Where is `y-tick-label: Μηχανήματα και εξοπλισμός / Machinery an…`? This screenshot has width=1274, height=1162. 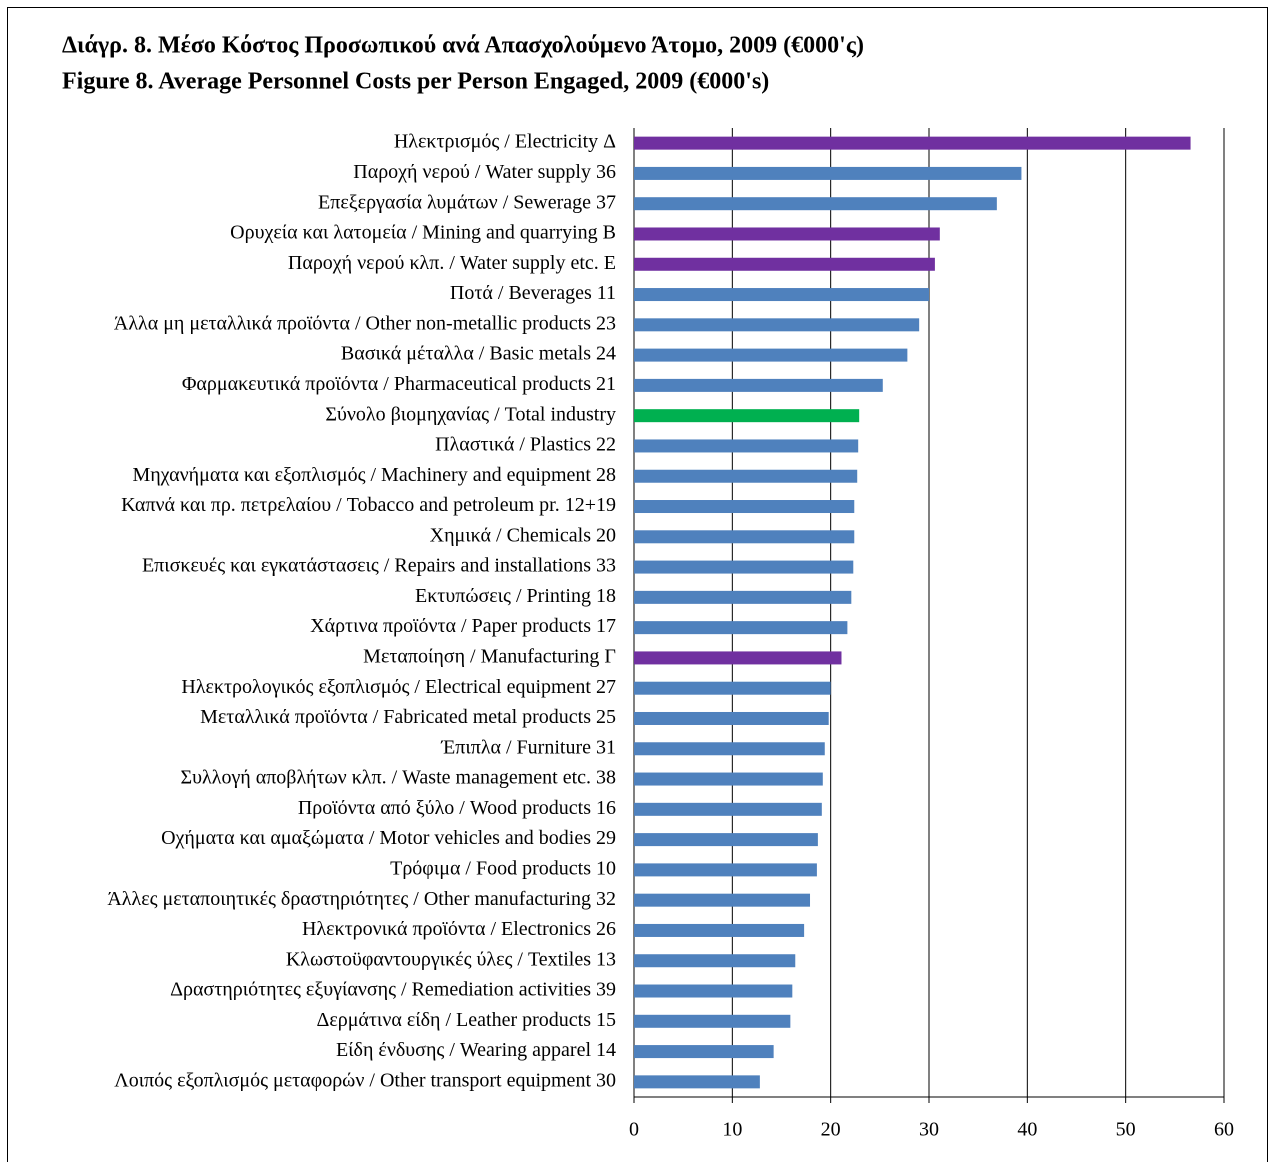 y-tick-label: Μηχανήματα και εξοπλισμός / Machinery an… is located at coordinates (374, 475).